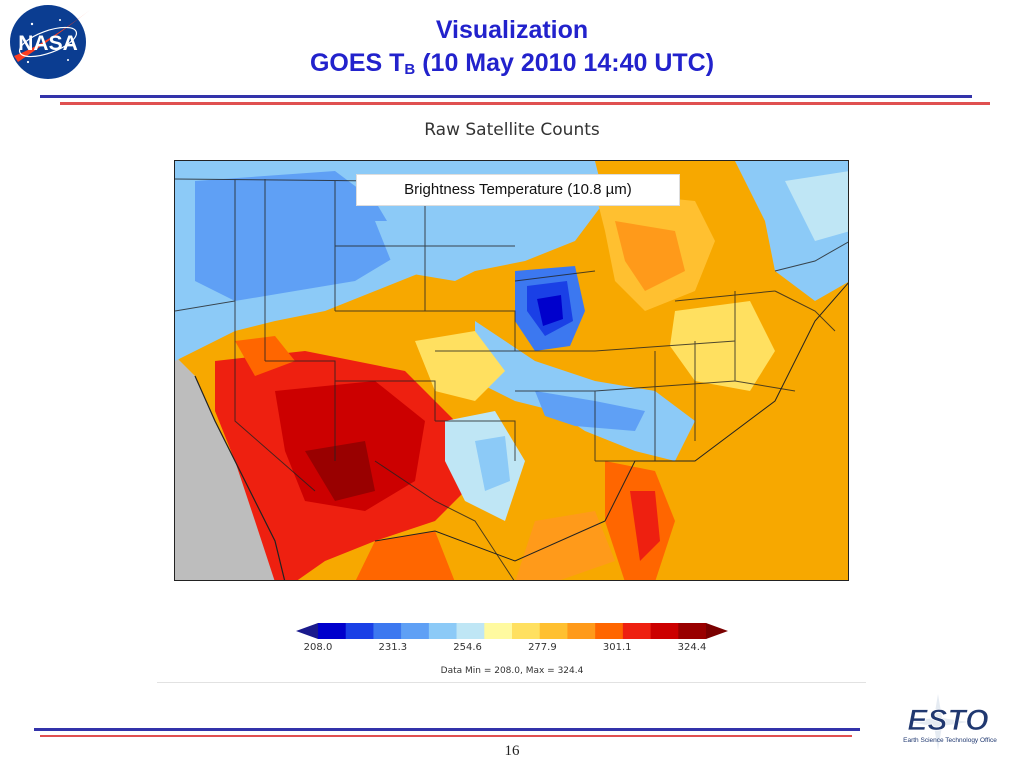  What do you see at coordinates (446, 736) in the screenshot?
I see `footer-rule-red` at bounding box center [446, 736].